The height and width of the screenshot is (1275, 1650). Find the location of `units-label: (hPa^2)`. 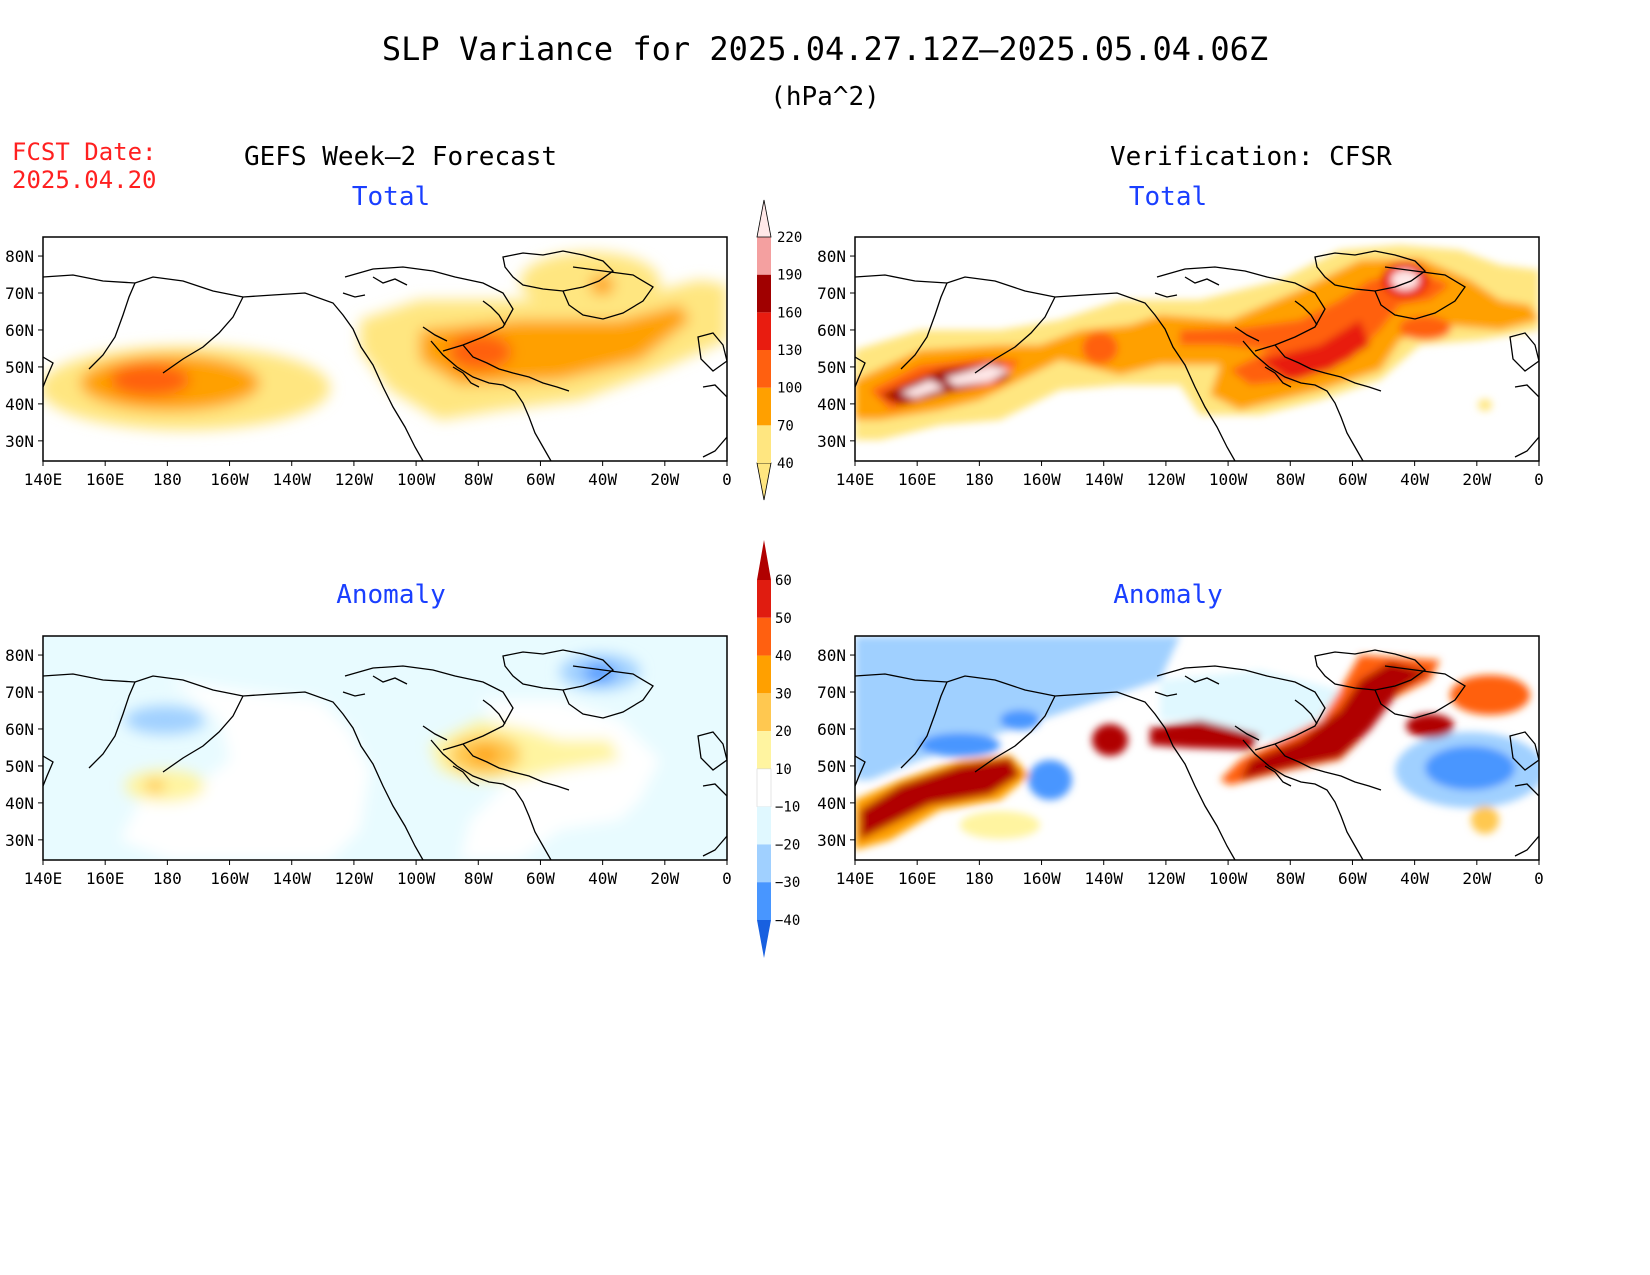

units-label: (hPa^2) is located at coordinates (825, 97).